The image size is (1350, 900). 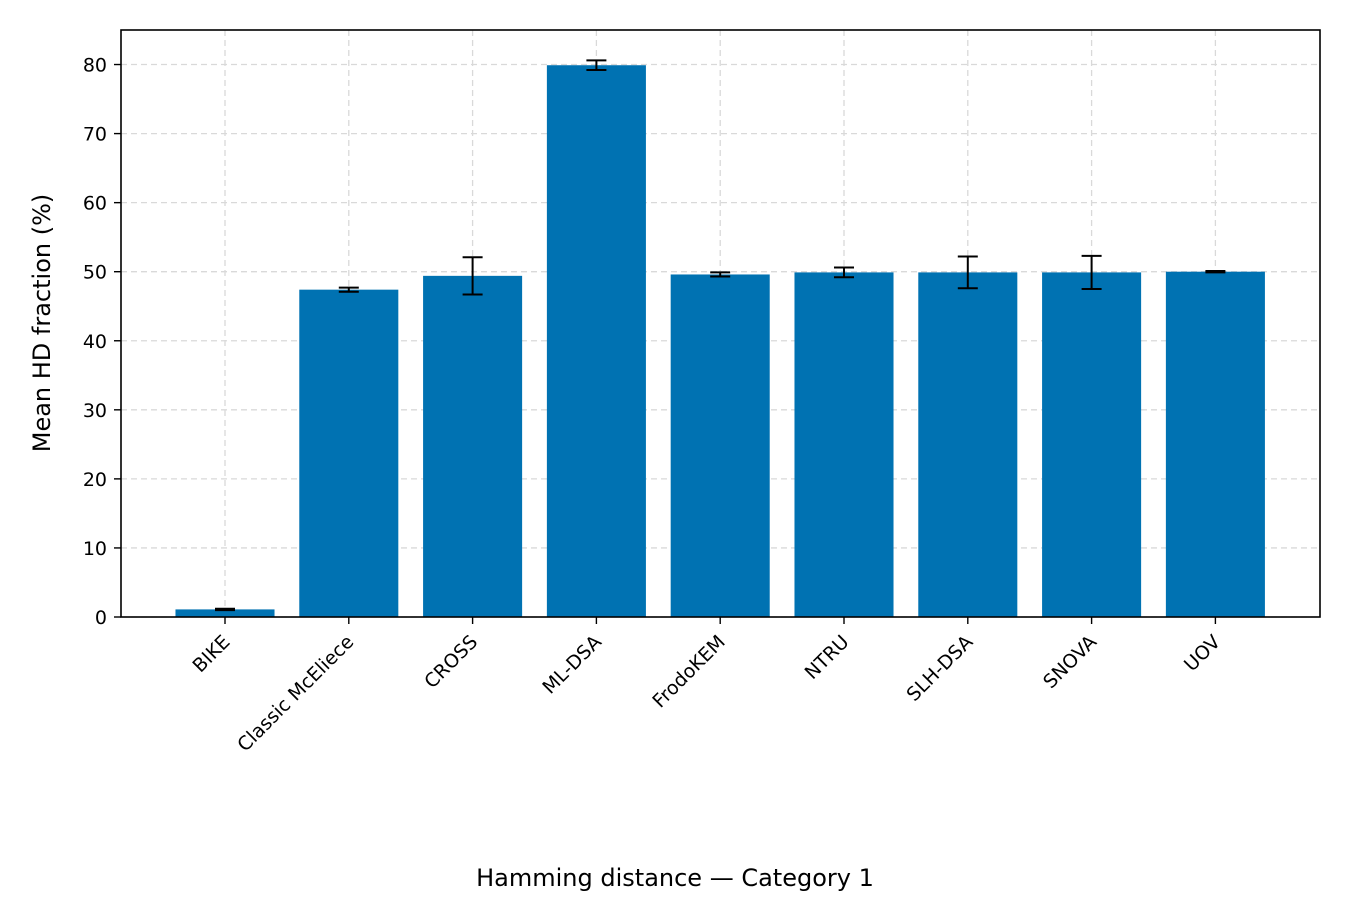 I want to click on y-axis-ticks: 0 10 20 30 40 50 60 70 80, so click(x=102, y=342).